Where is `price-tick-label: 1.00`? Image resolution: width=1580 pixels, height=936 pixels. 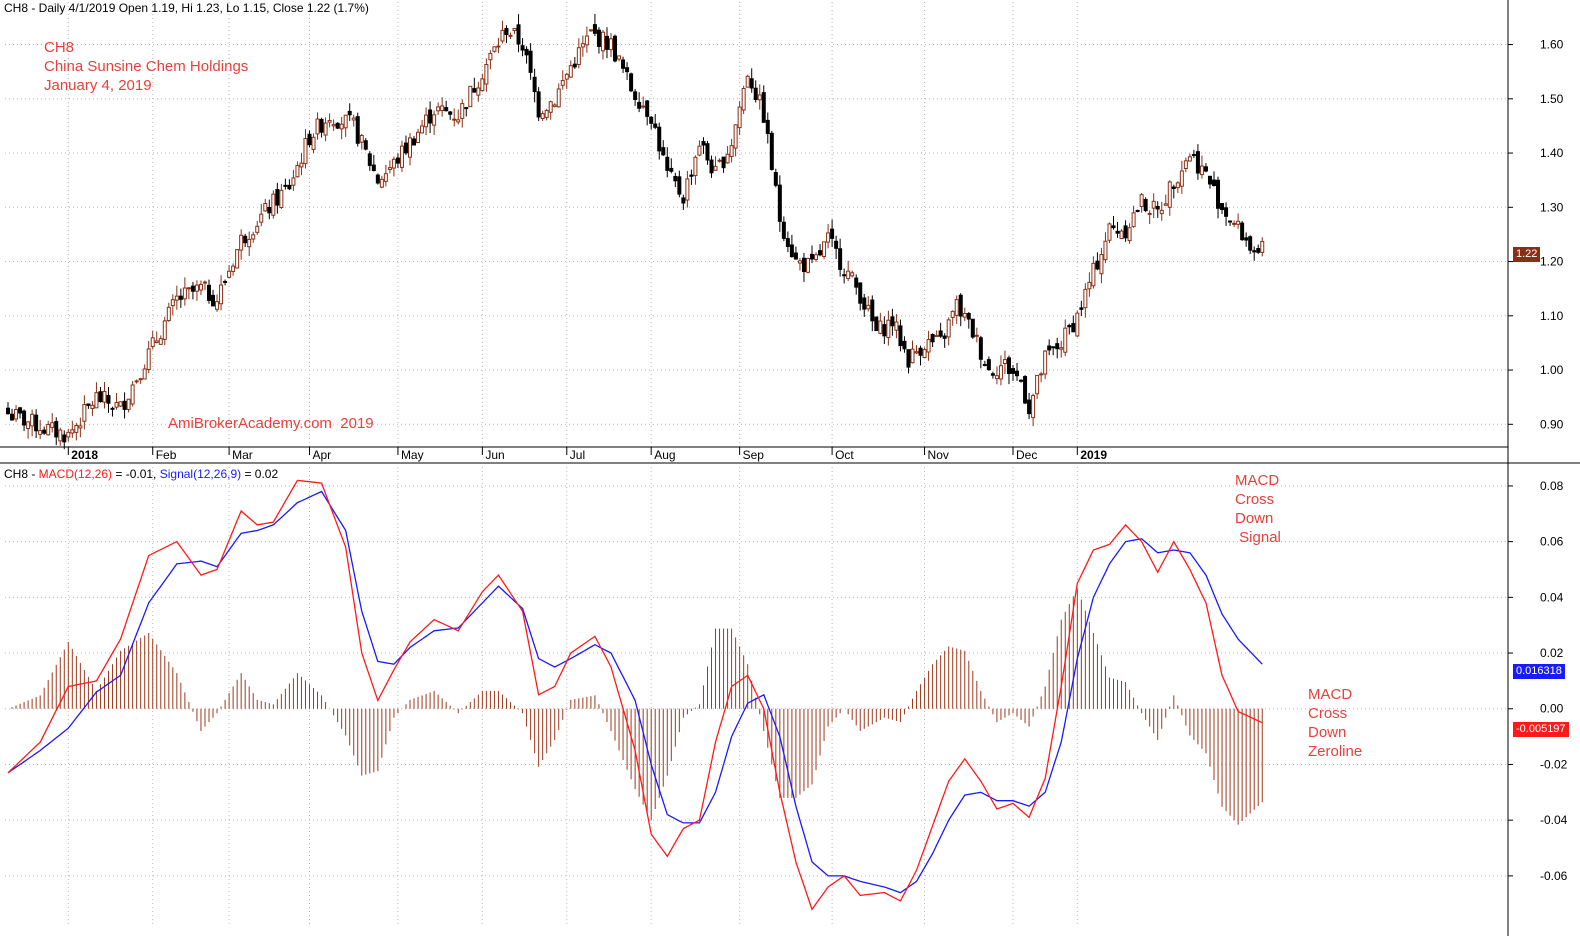 price-tick-label: 1.00 is located at coordinates (1552, 370).